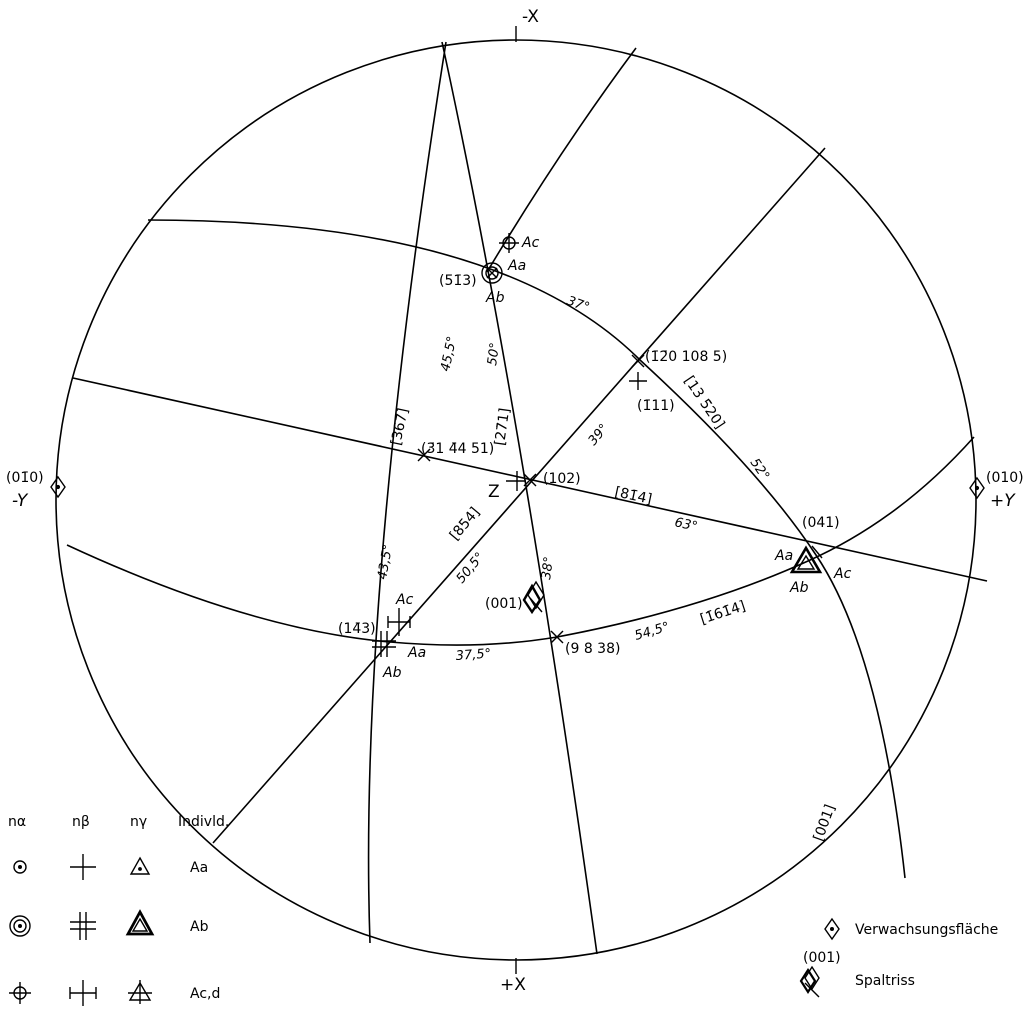 This screenshot has width=1031, height=1024. Describe the element at coordinates (633, 495) in the screenshot. I see `zone-label: [81̄4]` at that location.